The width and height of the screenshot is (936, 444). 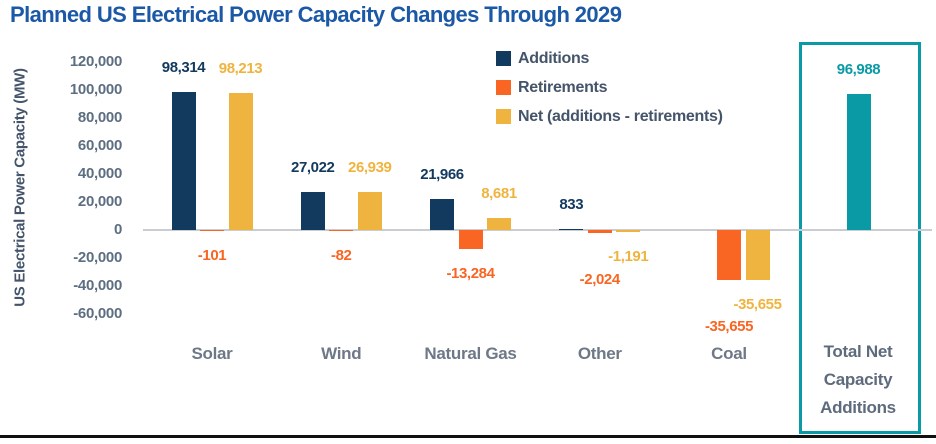 What do you see at coordinates (620, 116) in the screenshot?
I see `legend-label-net-additions-retirements: Net (additions - retirements)` at bounding box center [620, 116].